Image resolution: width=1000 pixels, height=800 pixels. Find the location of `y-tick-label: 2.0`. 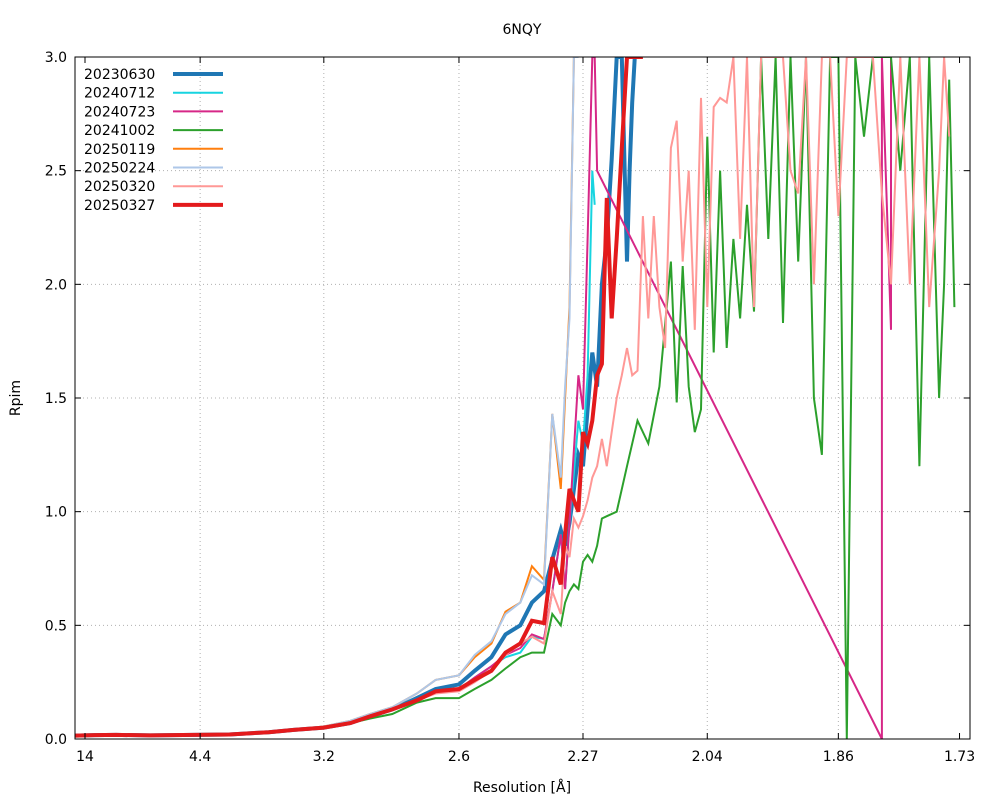

y-tick-label: 2.0 is located at coordinates (56, 285).